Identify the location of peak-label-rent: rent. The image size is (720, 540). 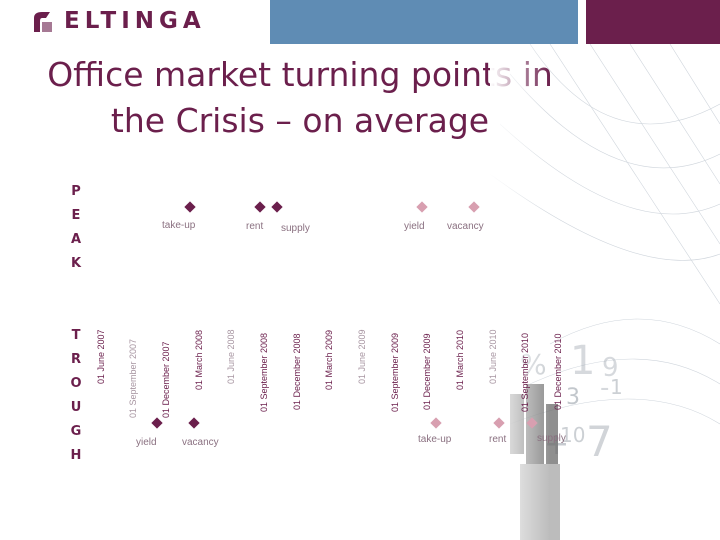
(255, 226).